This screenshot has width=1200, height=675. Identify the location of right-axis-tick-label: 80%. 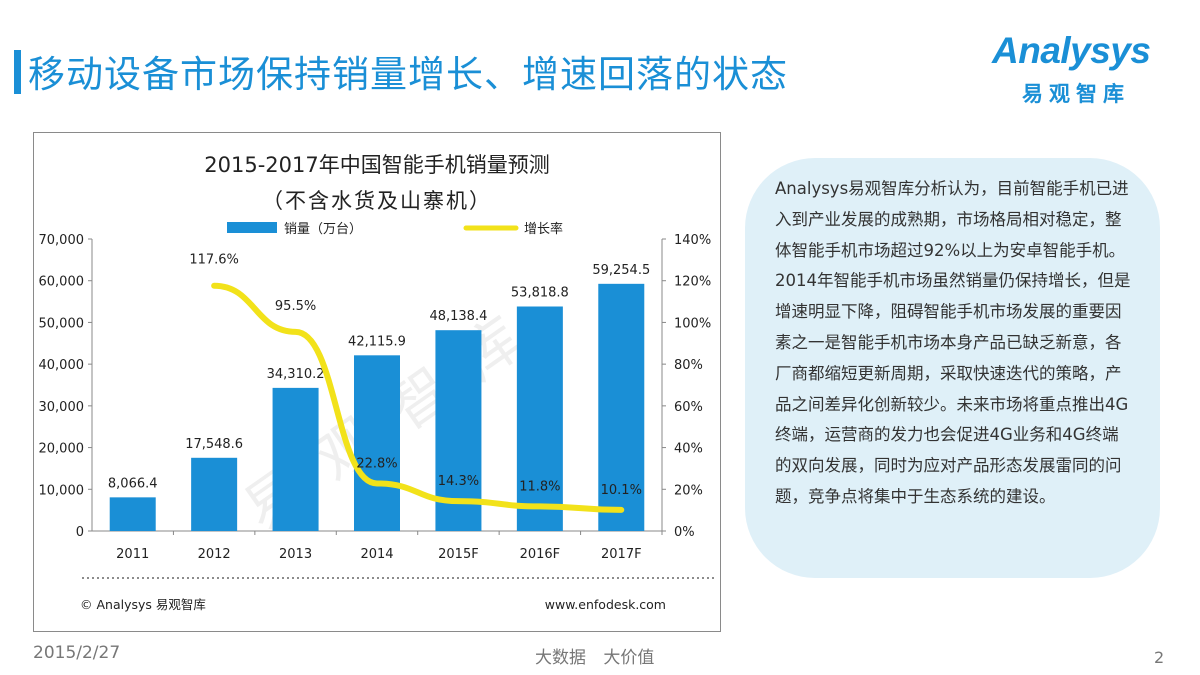
(688, 365).